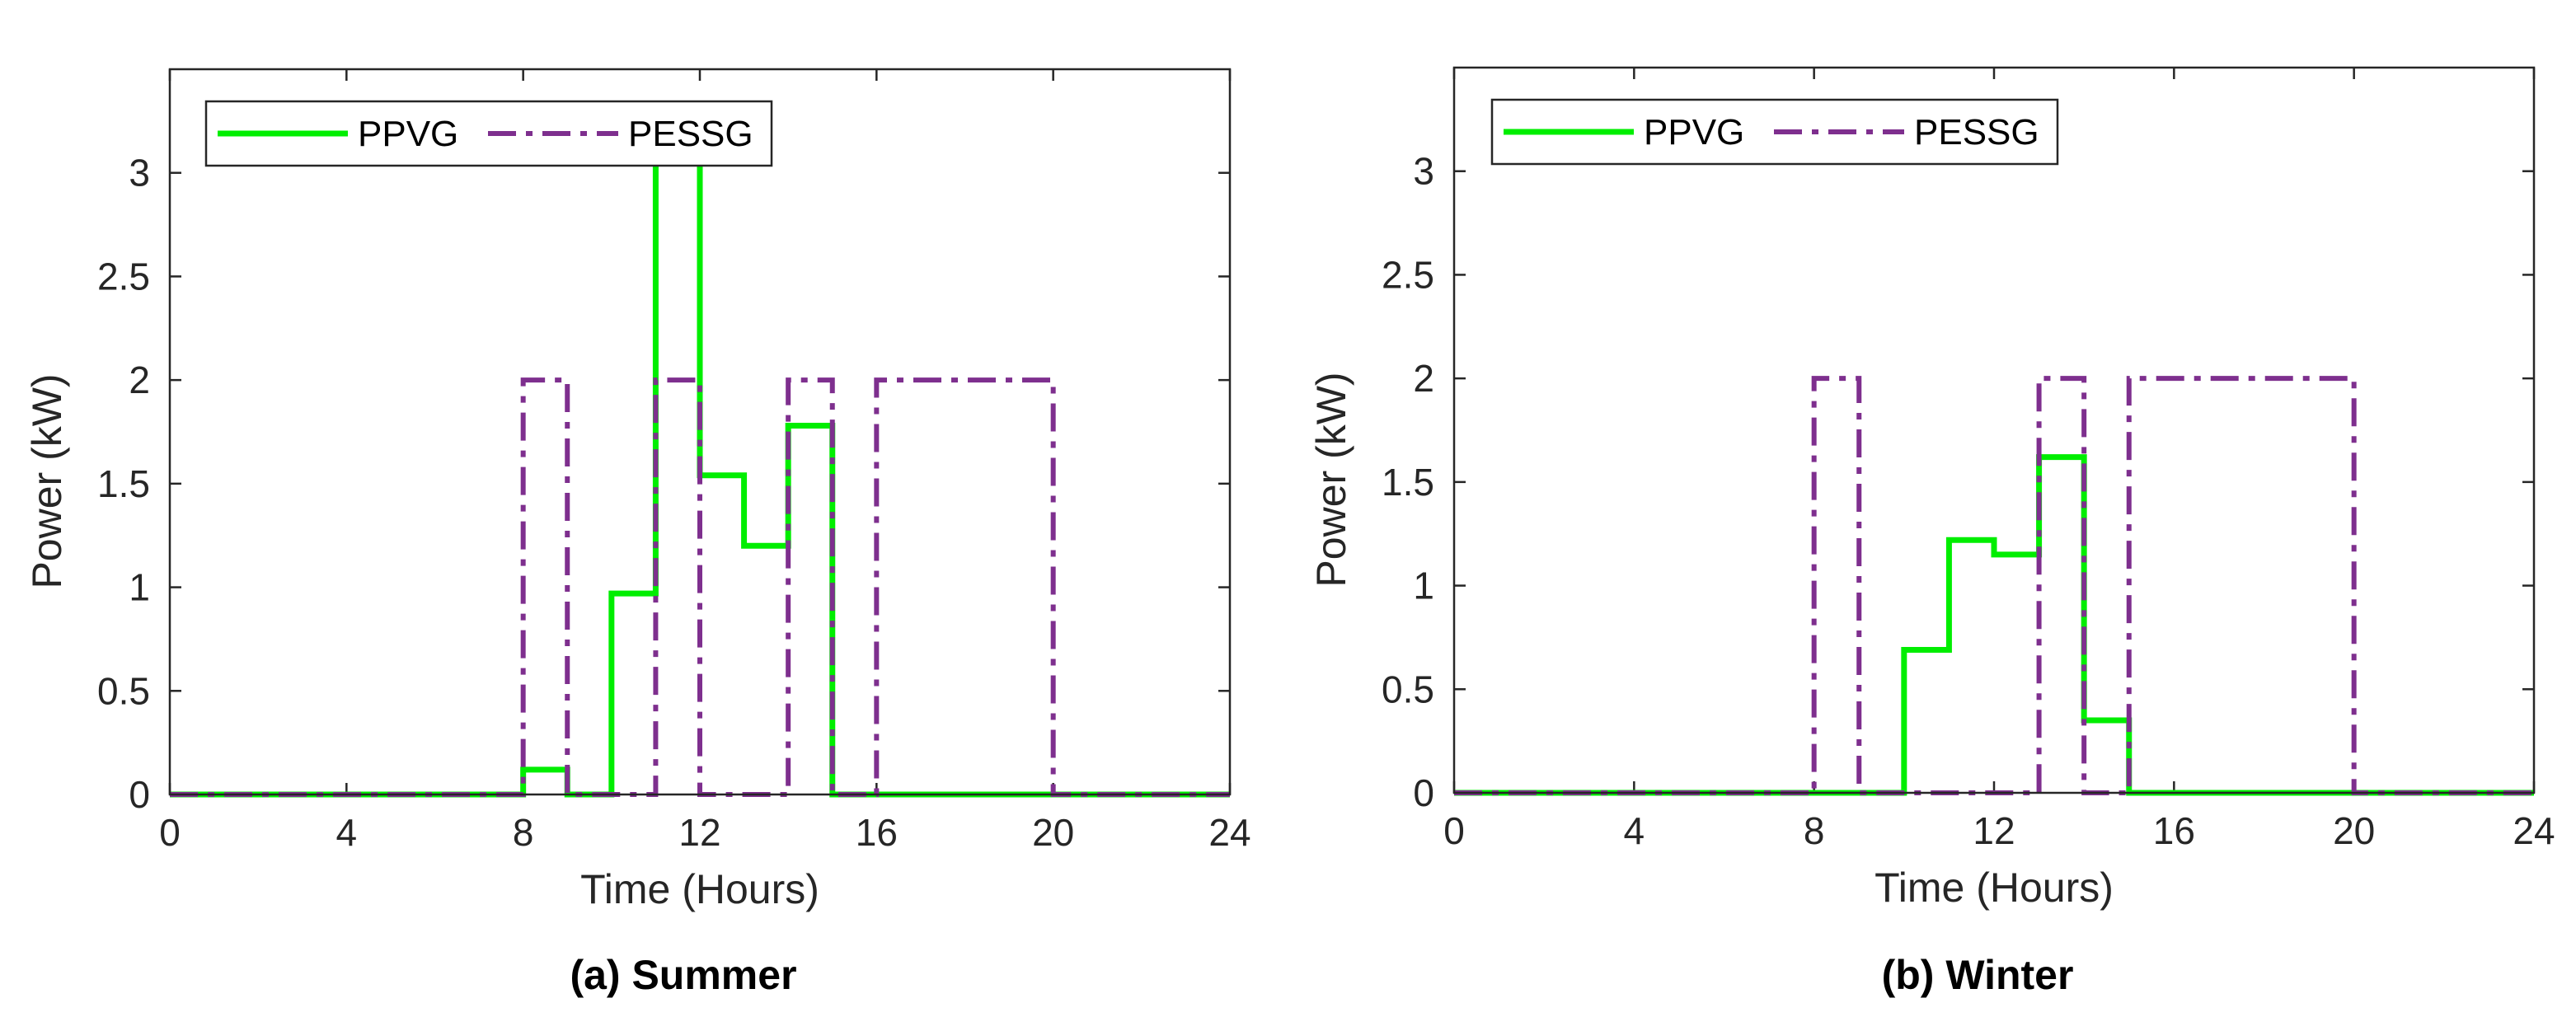 This screenshot has width=2576, height=1017. I want to click on panel-caption: (a) Summer, so click(683, 975).